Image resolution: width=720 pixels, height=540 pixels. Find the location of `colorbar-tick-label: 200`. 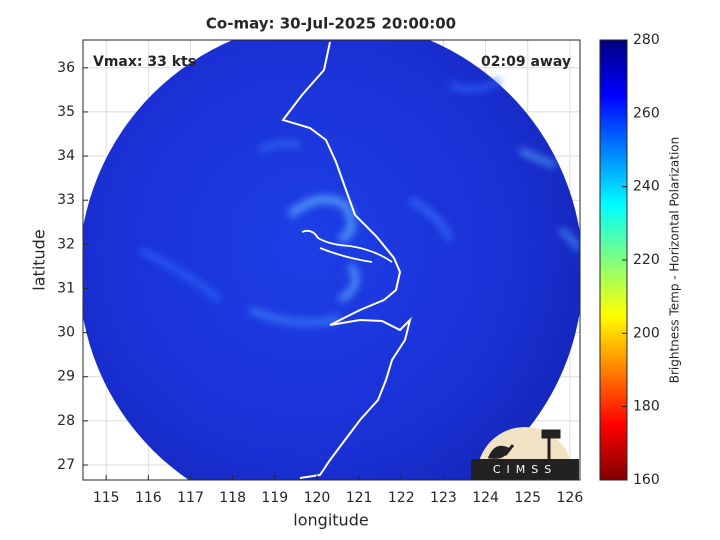

colorbar-tick-label: 200 is located at coordinates (646, 333).